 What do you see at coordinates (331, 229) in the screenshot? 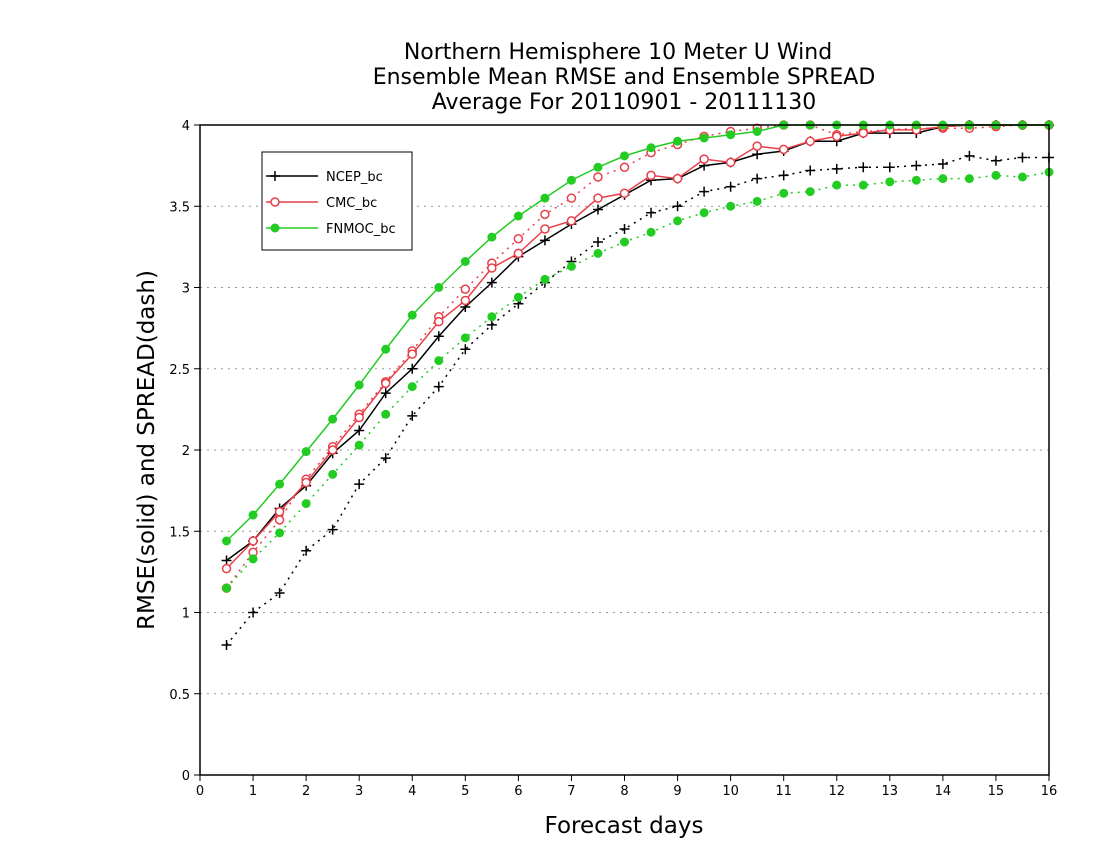
I see `legend-entry-fnmoc-bc: FNMOC_bc` at bounding box center [331, 229].